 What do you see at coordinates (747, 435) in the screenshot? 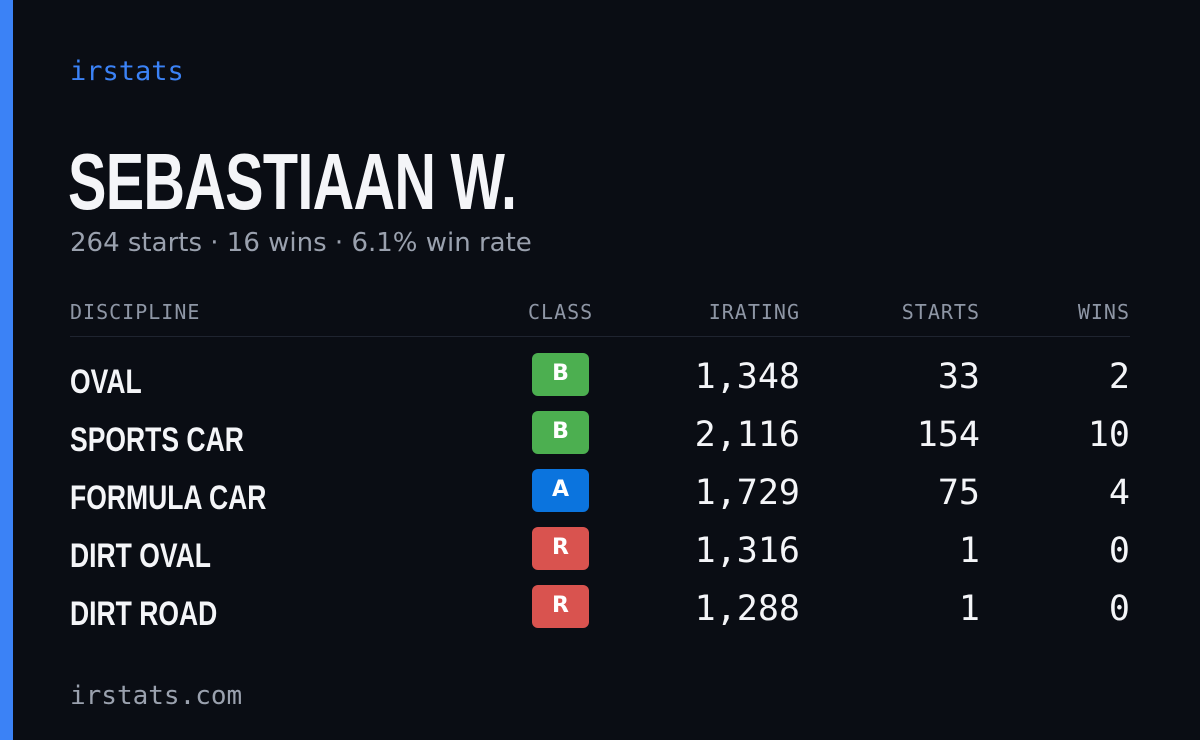
I see `irating-value: 2,116` at bounding box center [747, 435].